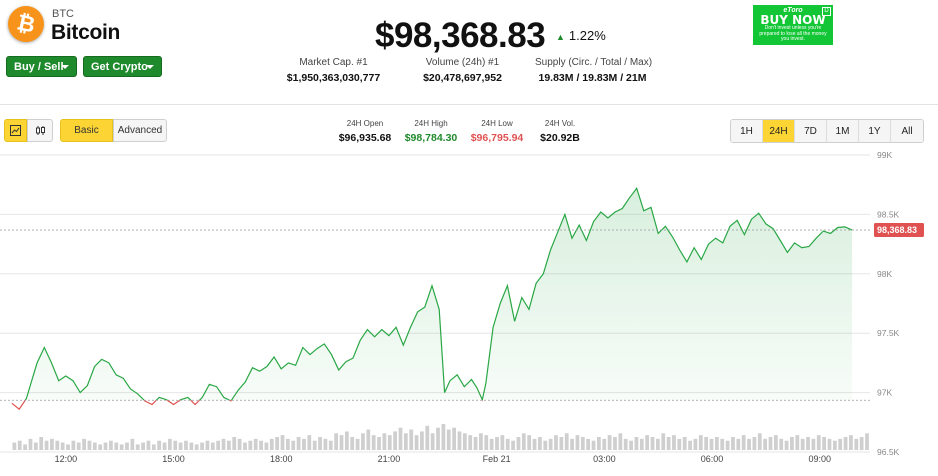  What do you see at coordinates (888, 214) in the screenshot?
I see `y-tick-label: 98.5K` at bounding box center [888, 214].